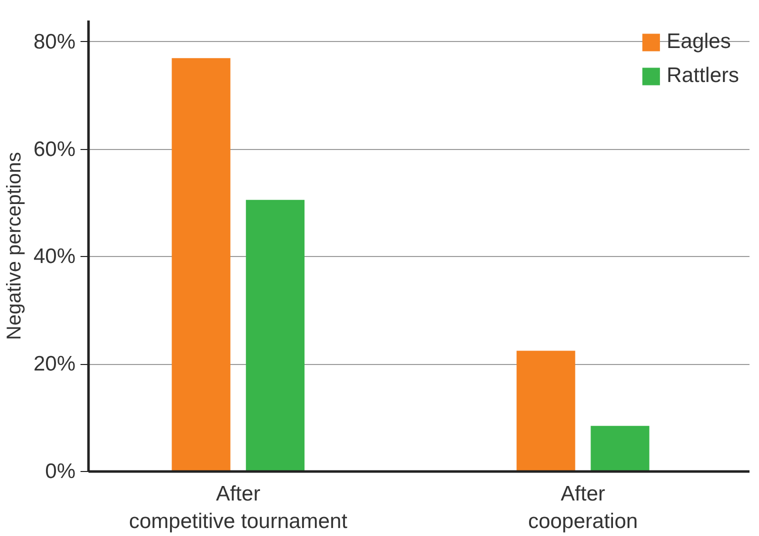  What do you see at coordinates (60, 471) in the screenshot?
I see `y-tick-label: 0%` at bounding box center [60, 471].